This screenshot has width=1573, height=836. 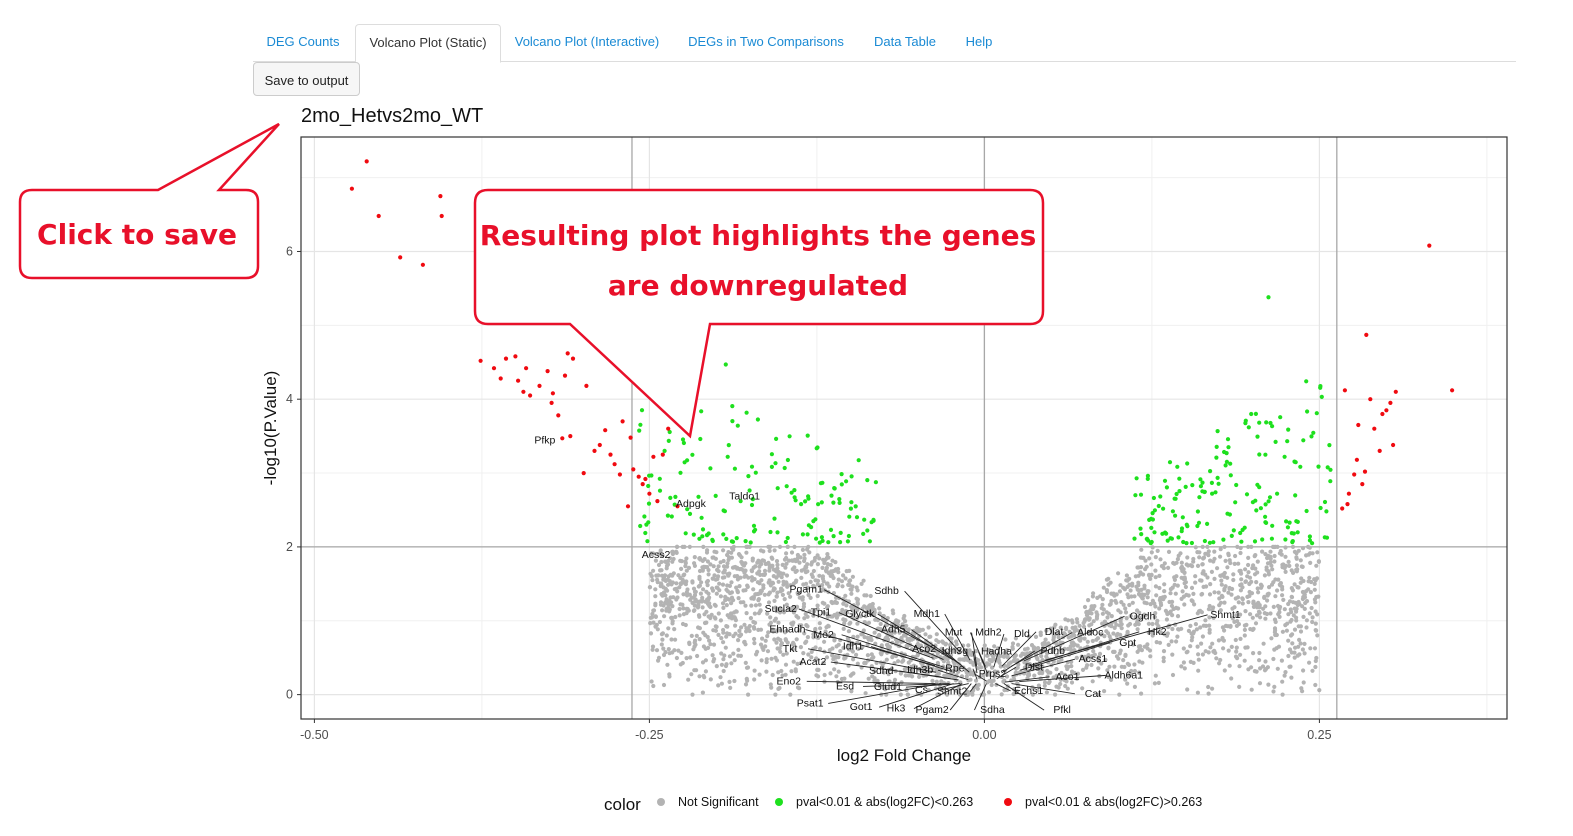 What do you see at coordinates (594, 450) in the screenshot?
I see `point-large-fc` at bounding box center [594, 450].